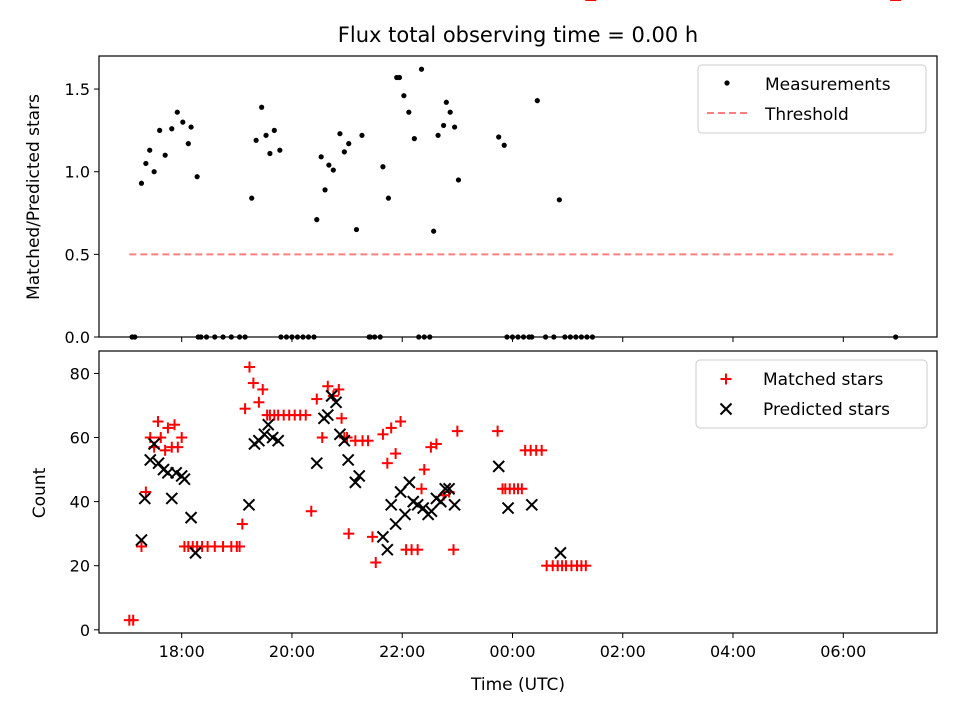 The image size is (960, 720). Describe the element at coordinates (727, 83) in the screenshot. I see `legend-measurement-marker` at that location.